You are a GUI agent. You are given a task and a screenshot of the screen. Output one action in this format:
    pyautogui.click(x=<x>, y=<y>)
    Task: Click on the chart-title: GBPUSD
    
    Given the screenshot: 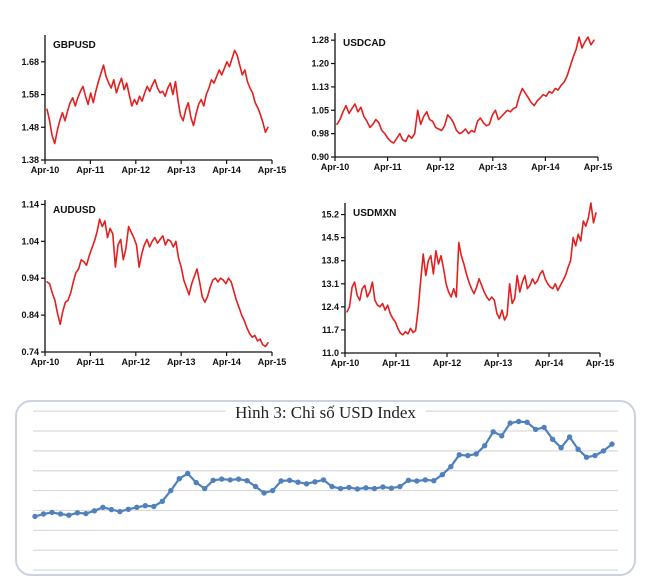 What is the action you would take?
    pyautogui.click(x=74, y=45)
    